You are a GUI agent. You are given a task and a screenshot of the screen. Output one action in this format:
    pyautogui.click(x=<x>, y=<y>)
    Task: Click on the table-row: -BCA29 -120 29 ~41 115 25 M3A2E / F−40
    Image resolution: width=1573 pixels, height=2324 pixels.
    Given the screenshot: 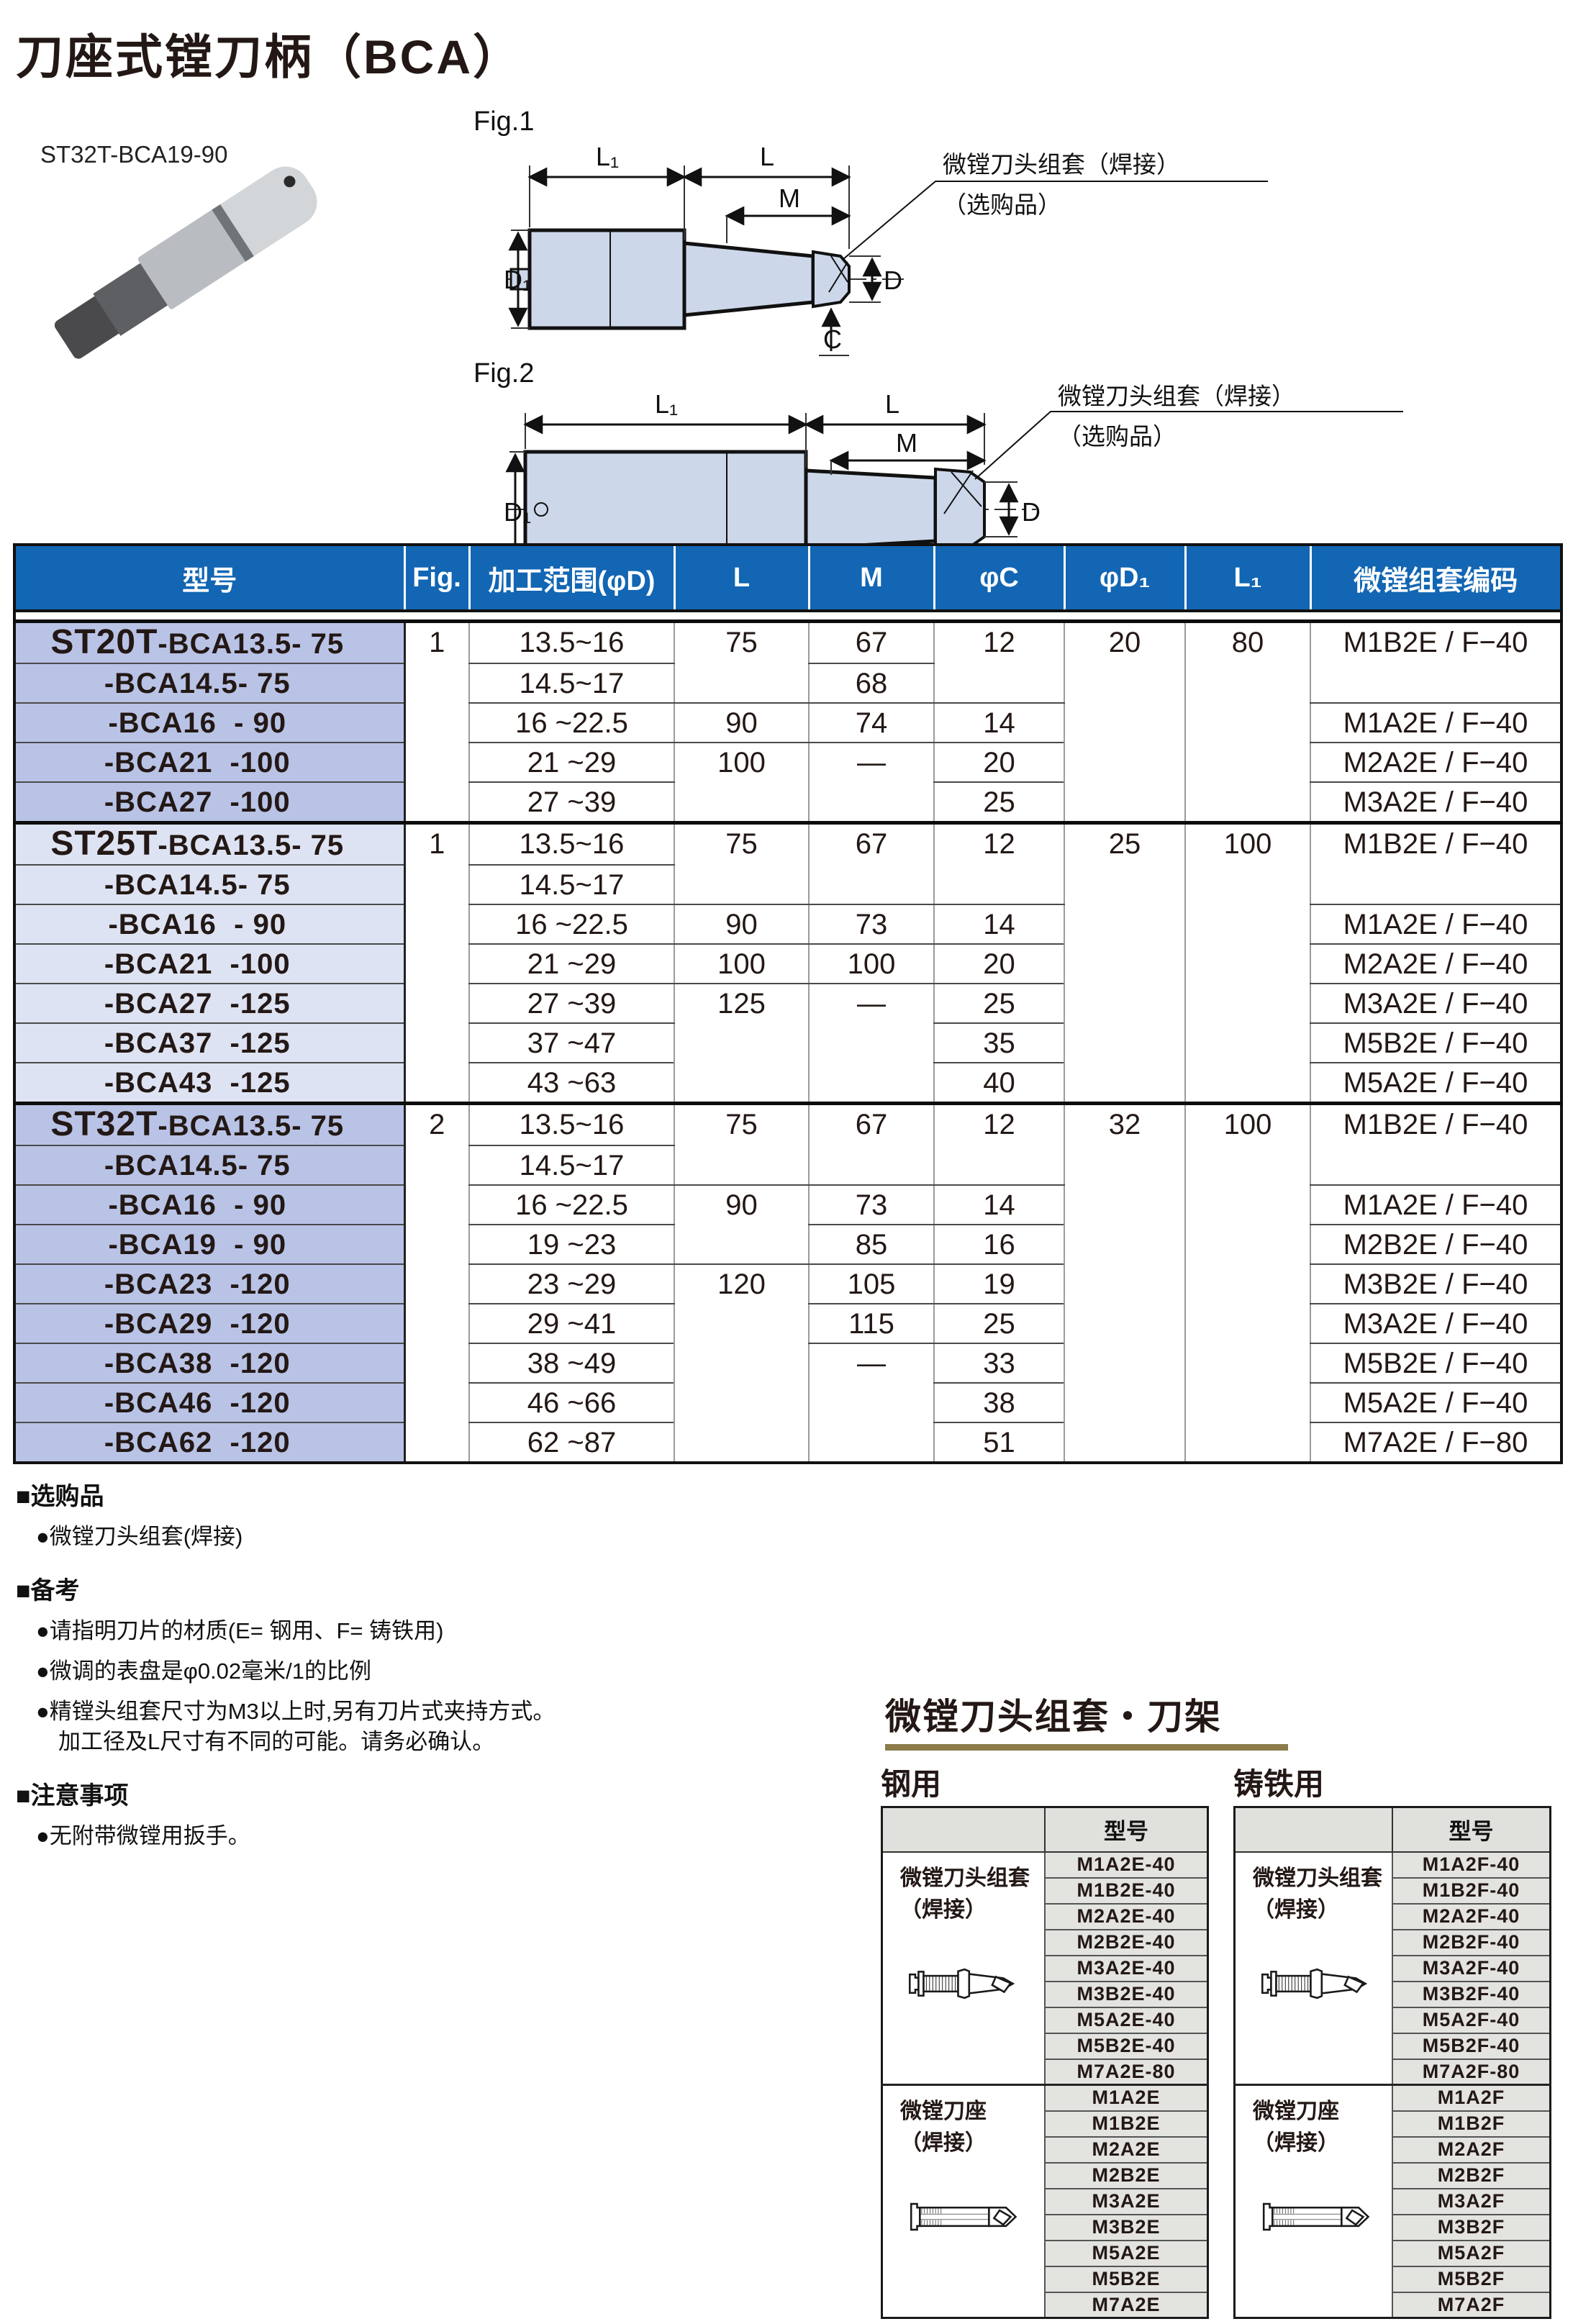 What is the action you would take?
    pyautogui.click(x=787, y=1323)
    